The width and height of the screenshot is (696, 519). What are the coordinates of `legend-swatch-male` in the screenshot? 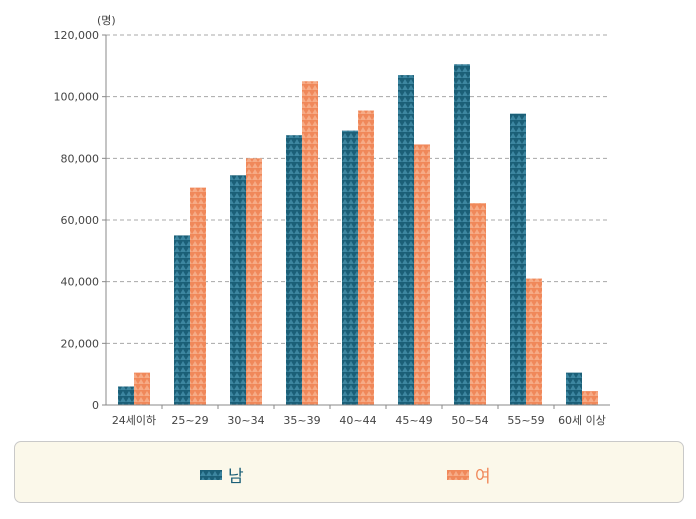 It's located at (211, 474).